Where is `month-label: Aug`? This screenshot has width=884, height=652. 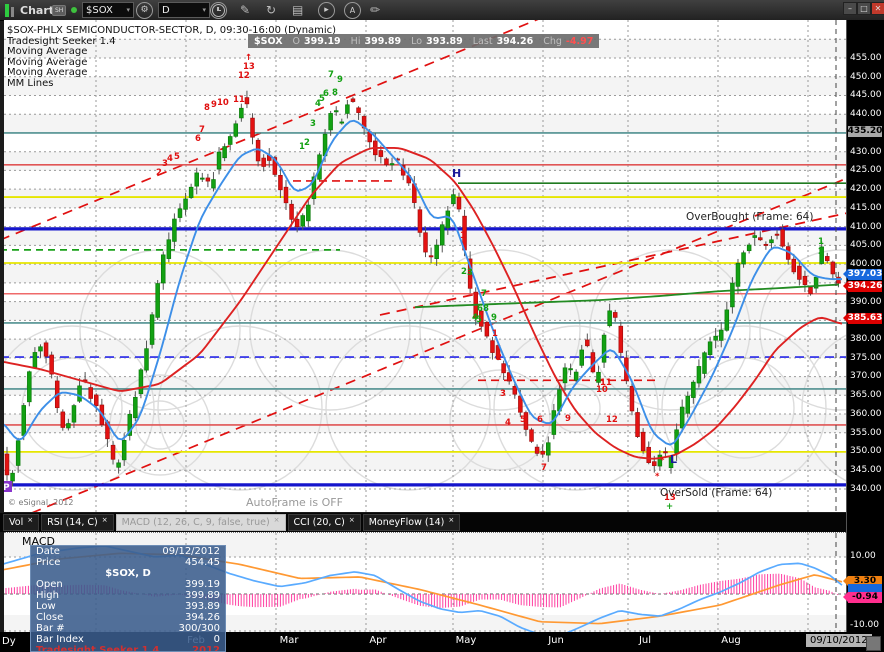
month-label: Aug is located at coordinates (731, 640).